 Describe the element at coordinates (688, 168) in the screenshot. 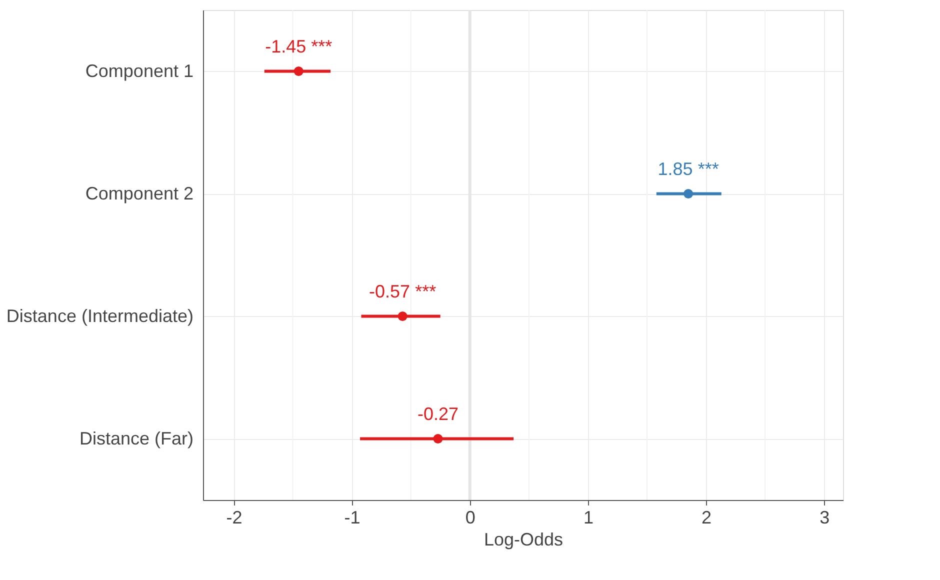

I see `data-label: 1.85 ***` at that location.